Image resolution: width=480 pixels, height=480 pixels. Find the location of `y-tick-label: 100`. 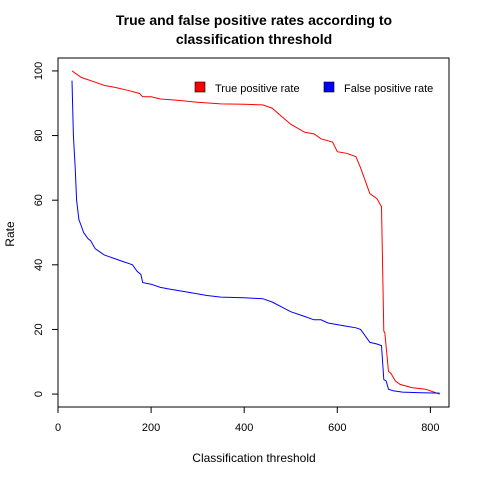

y-tick-label: 100 is located at coordinates (39, 71).